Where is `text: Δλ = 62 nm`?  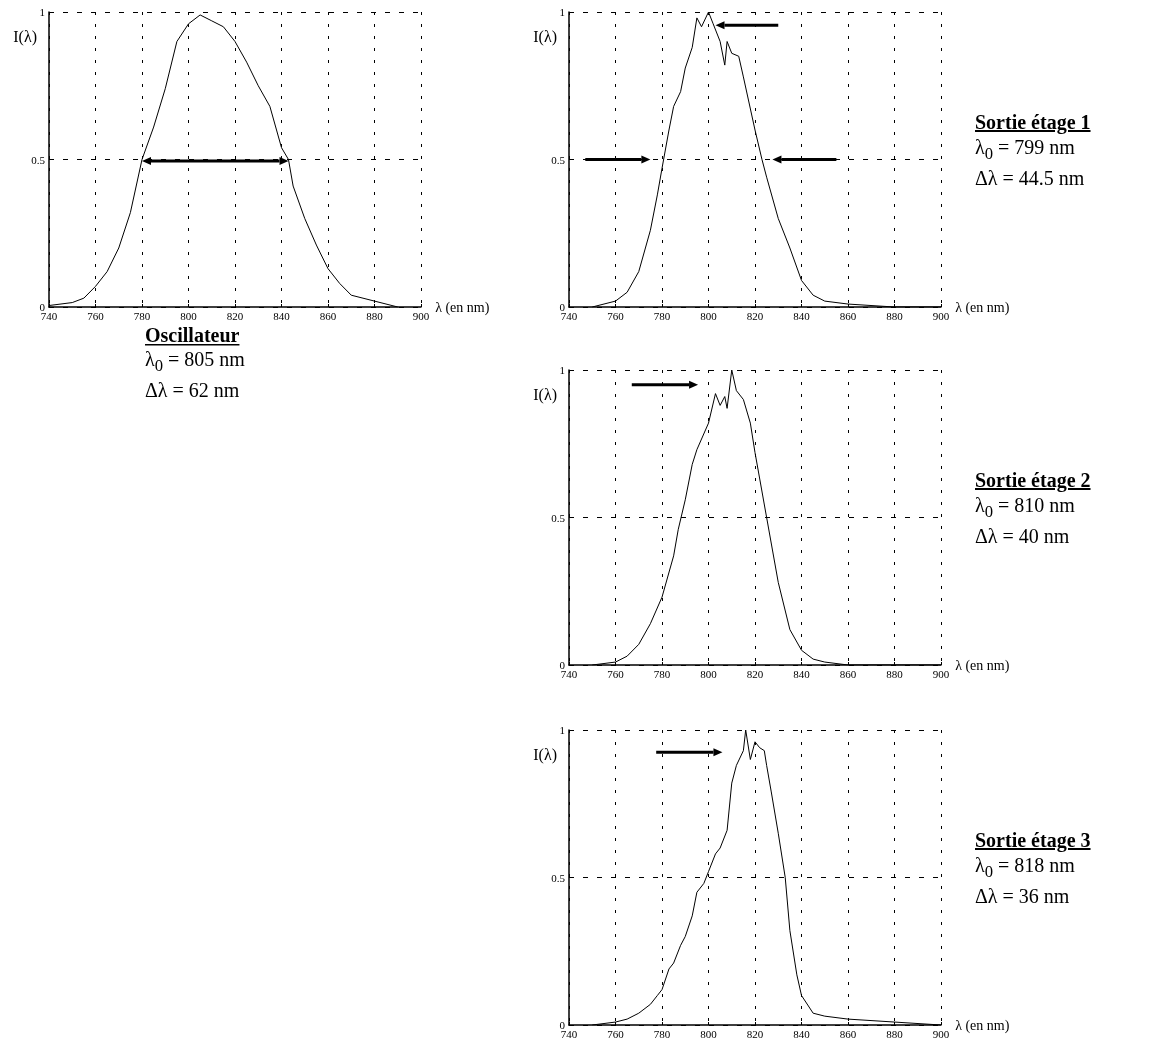
text: Δλ = 62 nm is located at coordinates (193, 390).